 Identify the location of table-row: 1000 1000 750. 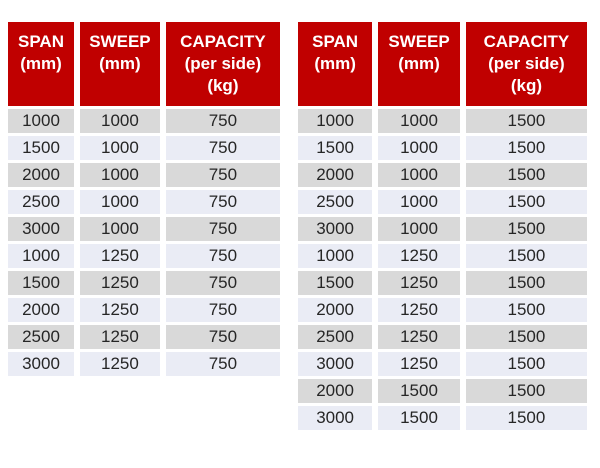
(144, 119).